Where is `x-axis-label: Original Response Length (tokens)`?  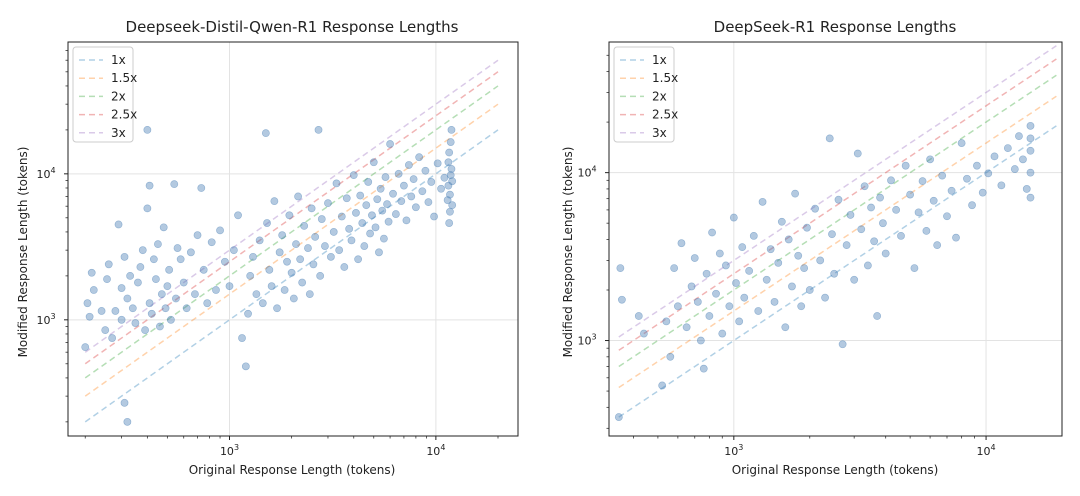 x-axis-label: Original Response Length (tokens) is located at coordinates (835, 470).